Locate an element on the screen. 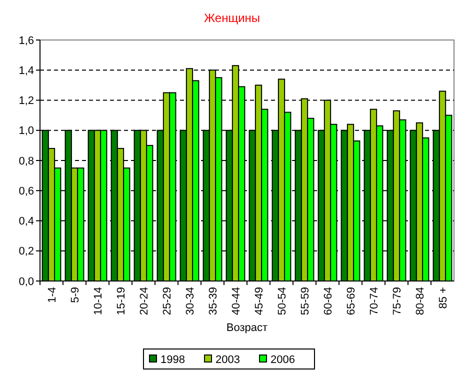 This screenshot has width=464, height=381. x-tick-label: 85 + is located at coordinates (443, 298).